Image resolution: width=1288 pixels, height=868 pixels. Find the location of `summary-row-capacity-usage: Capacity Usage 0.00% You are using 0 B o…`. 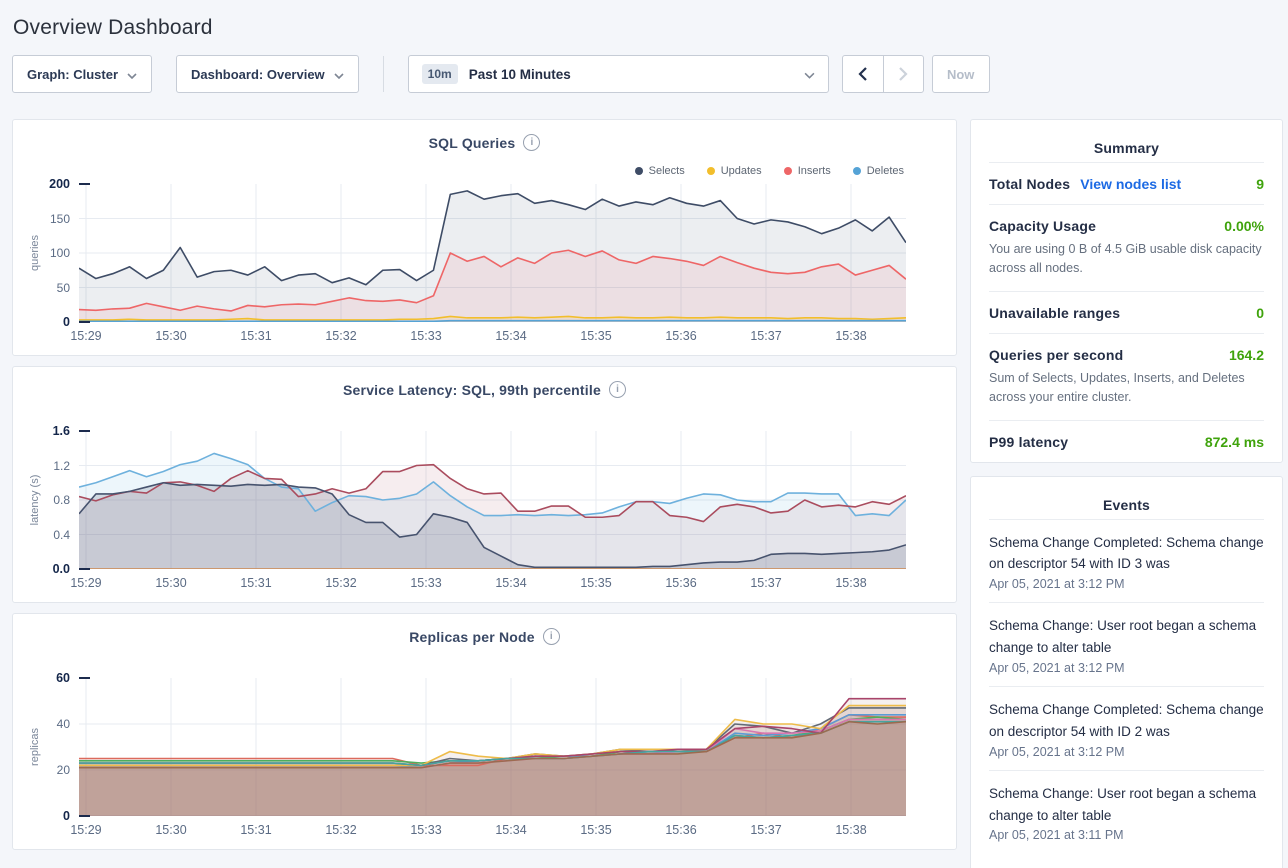

summary-row-capacity-usage: Capacity Usage 0.00% You are using 0 B o… is located at coordinates (1126, 247).